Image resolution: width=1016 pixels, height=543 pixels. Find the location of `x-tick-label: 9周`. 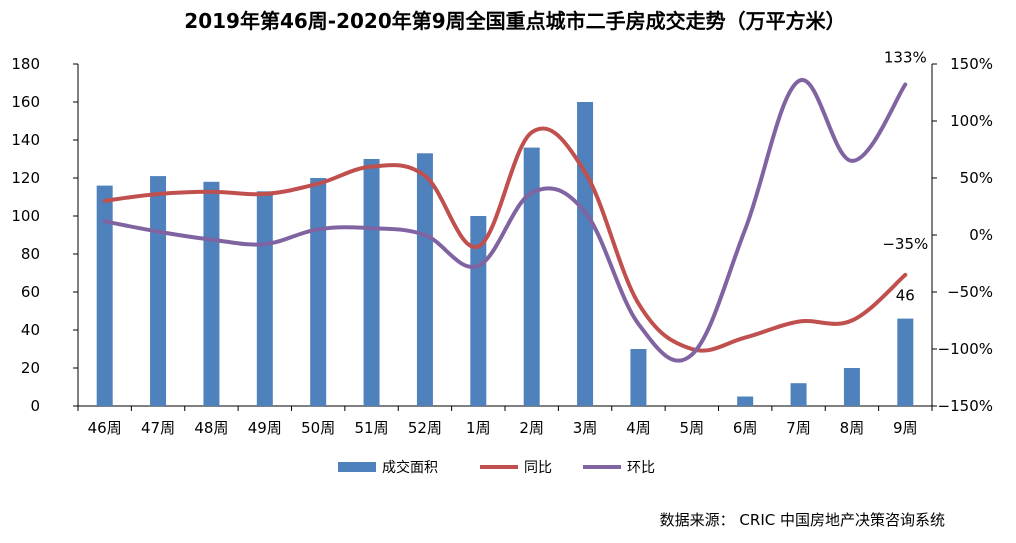

x-tick-label: 9周 is located at coordinates (905, 428).